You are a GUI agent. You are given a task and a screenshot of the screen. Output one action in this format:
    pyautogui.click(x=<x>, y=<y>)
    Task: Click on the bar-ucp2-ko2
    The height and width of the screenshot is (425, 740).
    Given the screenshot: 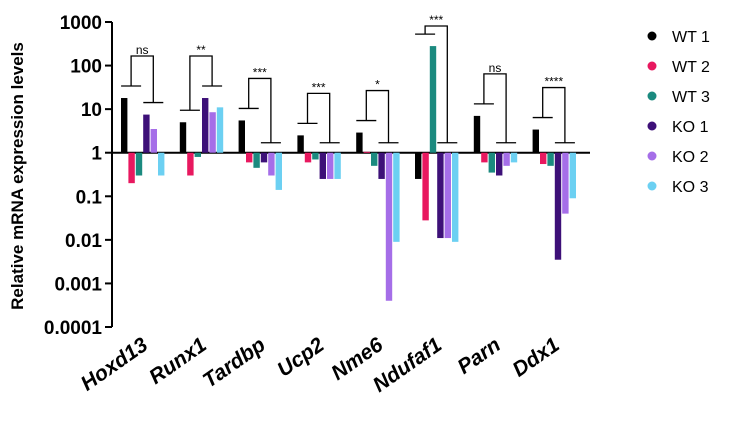 What is the action you would take?
    pyautogui.click(x=330, y=165)
    